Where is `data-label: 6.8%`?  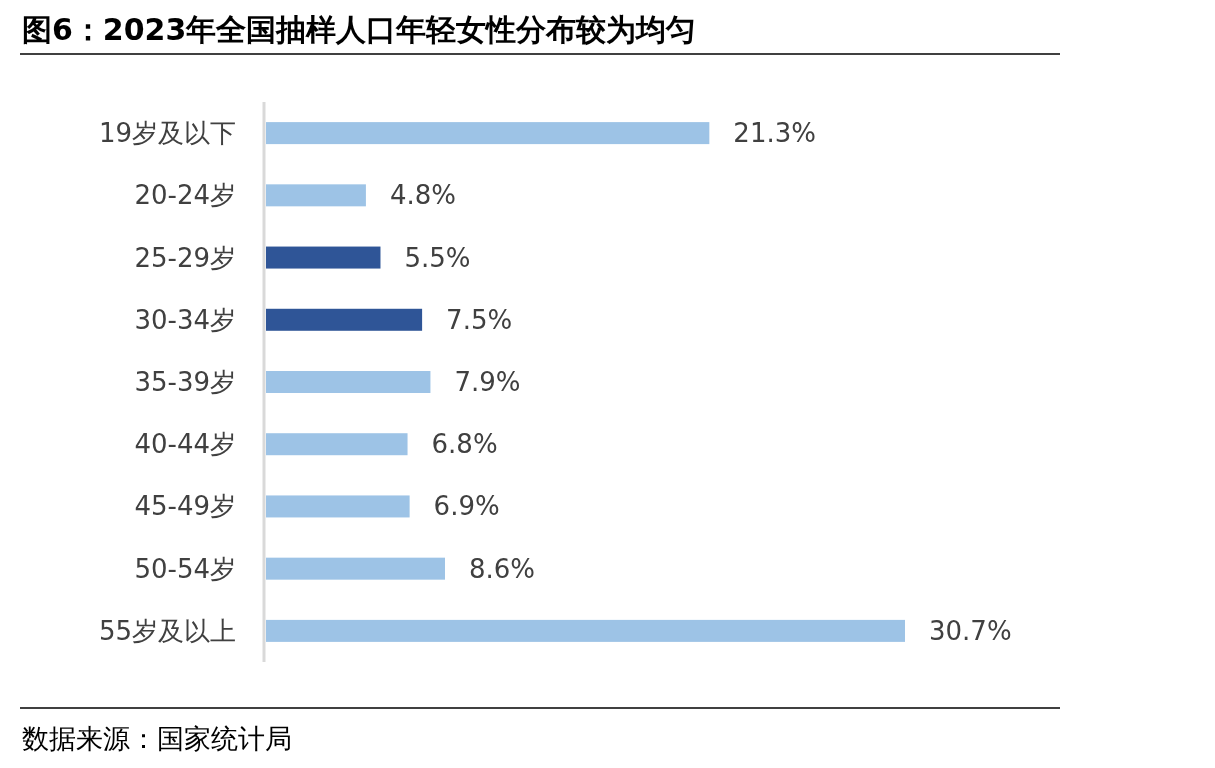
data-label: 6.8% is located at coordinates (464, 444).